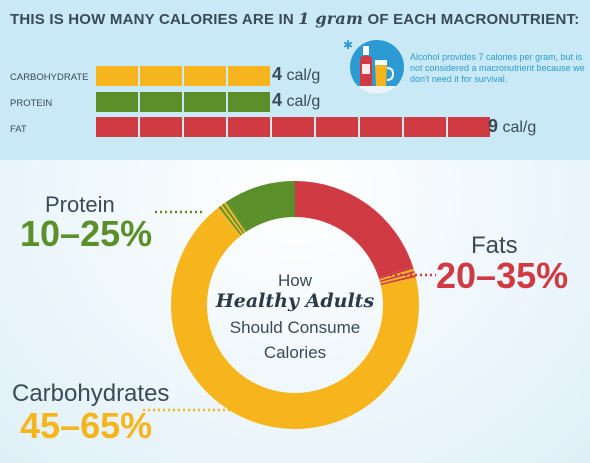 The image size is (590, 463). What do you see at coordinates (354, 229) in the screenshot?
I see `fats-slice` at bounding box center [354, 229].